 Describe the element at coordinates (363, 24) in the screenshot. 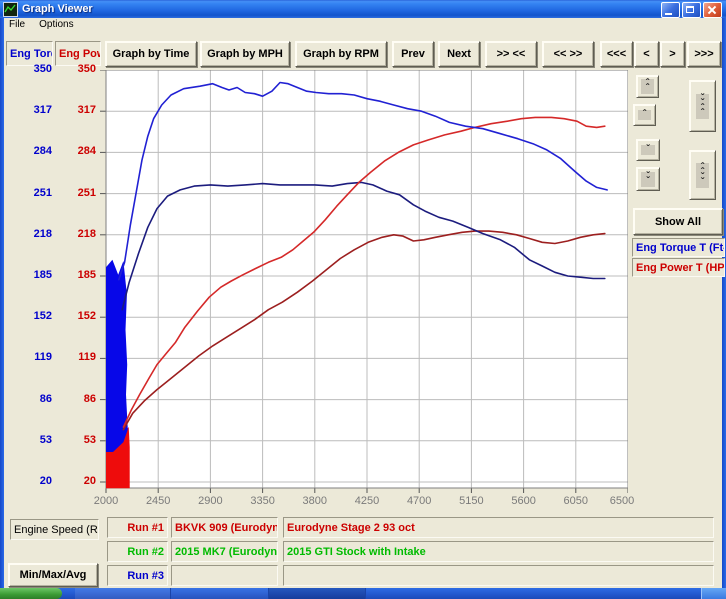

I see `menu-bar: File Options` at that location.